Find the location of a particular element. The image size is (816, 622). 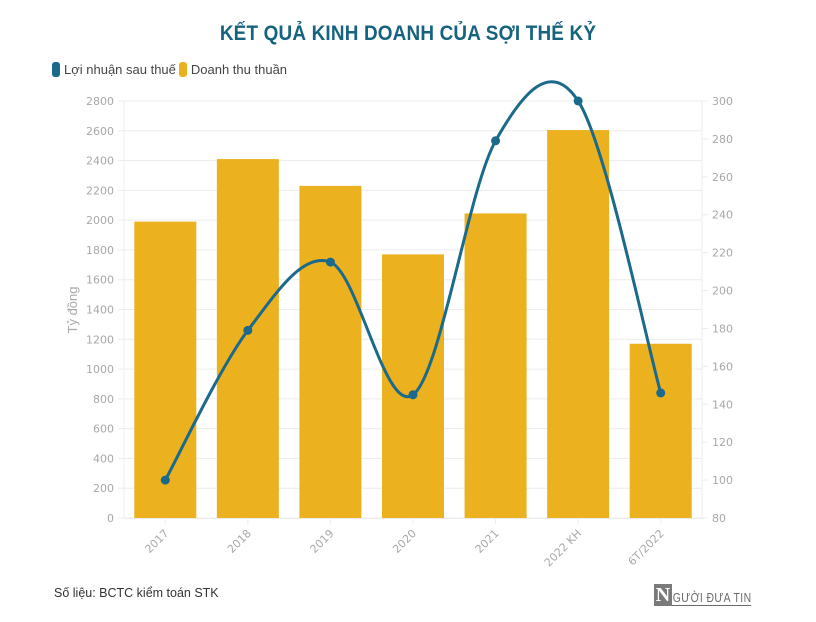

x-tick-label: 2019 is located at coordinates (322, 541).